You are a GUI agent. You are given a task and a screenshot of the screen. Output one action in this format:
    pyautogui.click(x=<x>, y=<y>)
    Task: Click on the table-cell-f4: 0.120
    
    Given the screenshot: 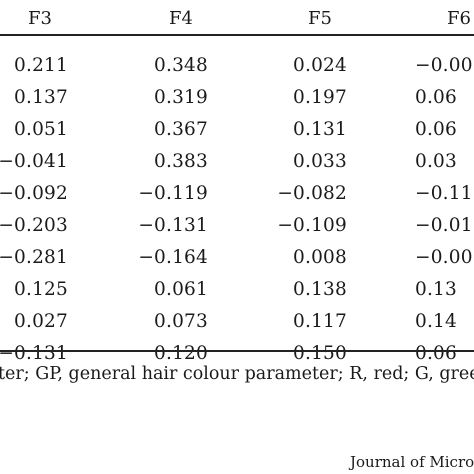 What is the action you would take?
    pyautogui.click(x=181, y=353)
    